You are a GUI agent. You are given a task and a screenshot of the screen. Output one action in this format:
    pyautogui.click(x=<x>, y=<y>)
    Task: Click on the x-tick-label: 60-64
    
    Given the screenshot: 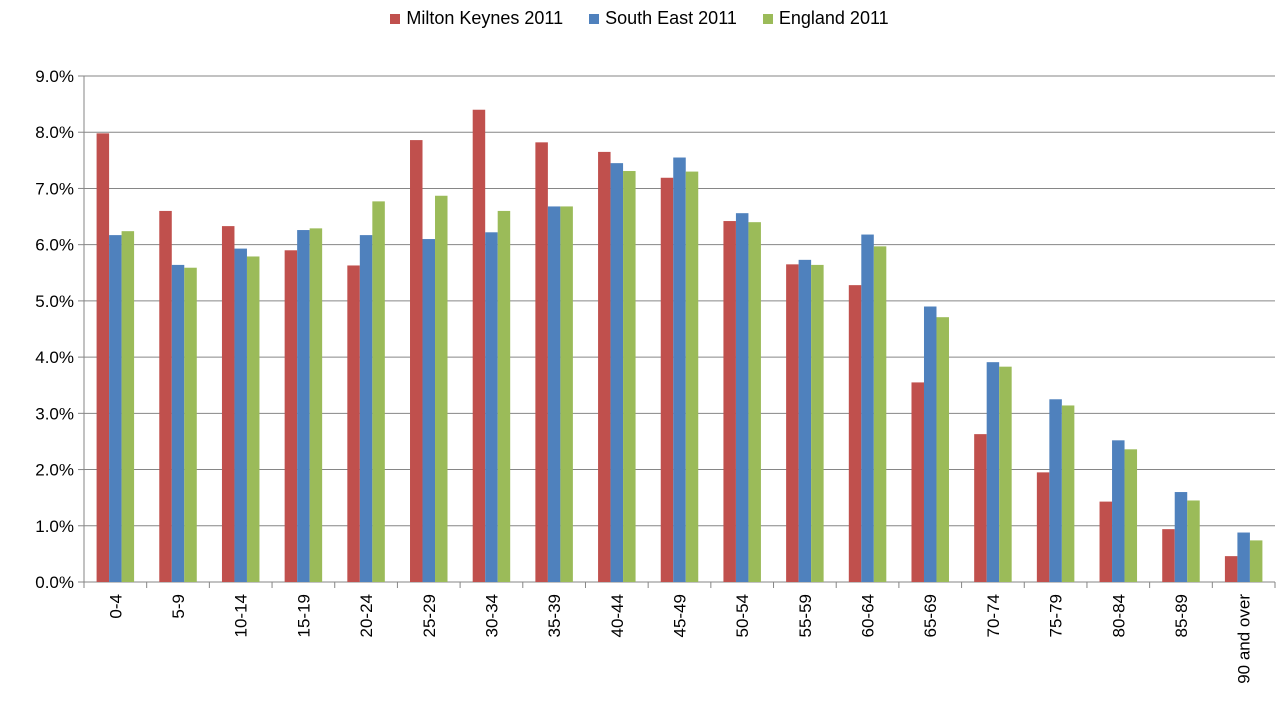 What is the action you would take?
    pyautogui.click(x=868, y=615)
    